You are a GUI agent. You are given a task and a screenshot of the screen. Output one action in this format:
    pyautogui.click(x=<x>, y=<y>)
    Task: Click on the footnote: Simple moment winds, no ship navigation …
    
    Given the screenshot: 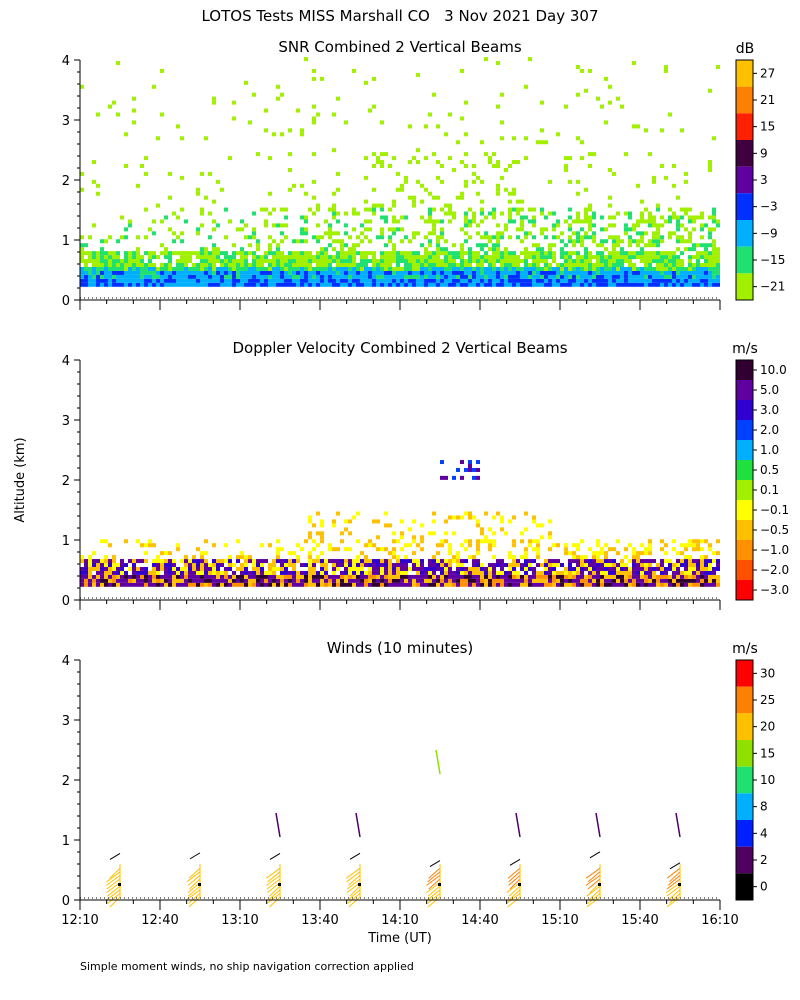 What is the action you would take?
    pyautogui.click(x=247, y=966)
    